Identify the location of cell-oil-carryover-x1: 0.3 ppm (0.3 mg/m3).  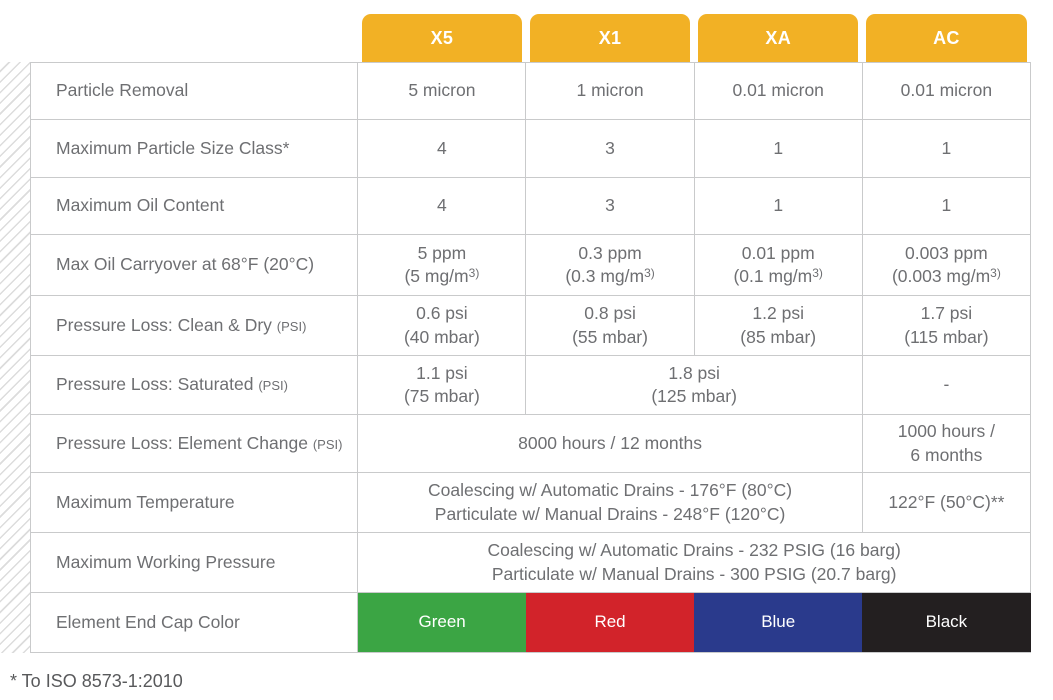
(610, 265).